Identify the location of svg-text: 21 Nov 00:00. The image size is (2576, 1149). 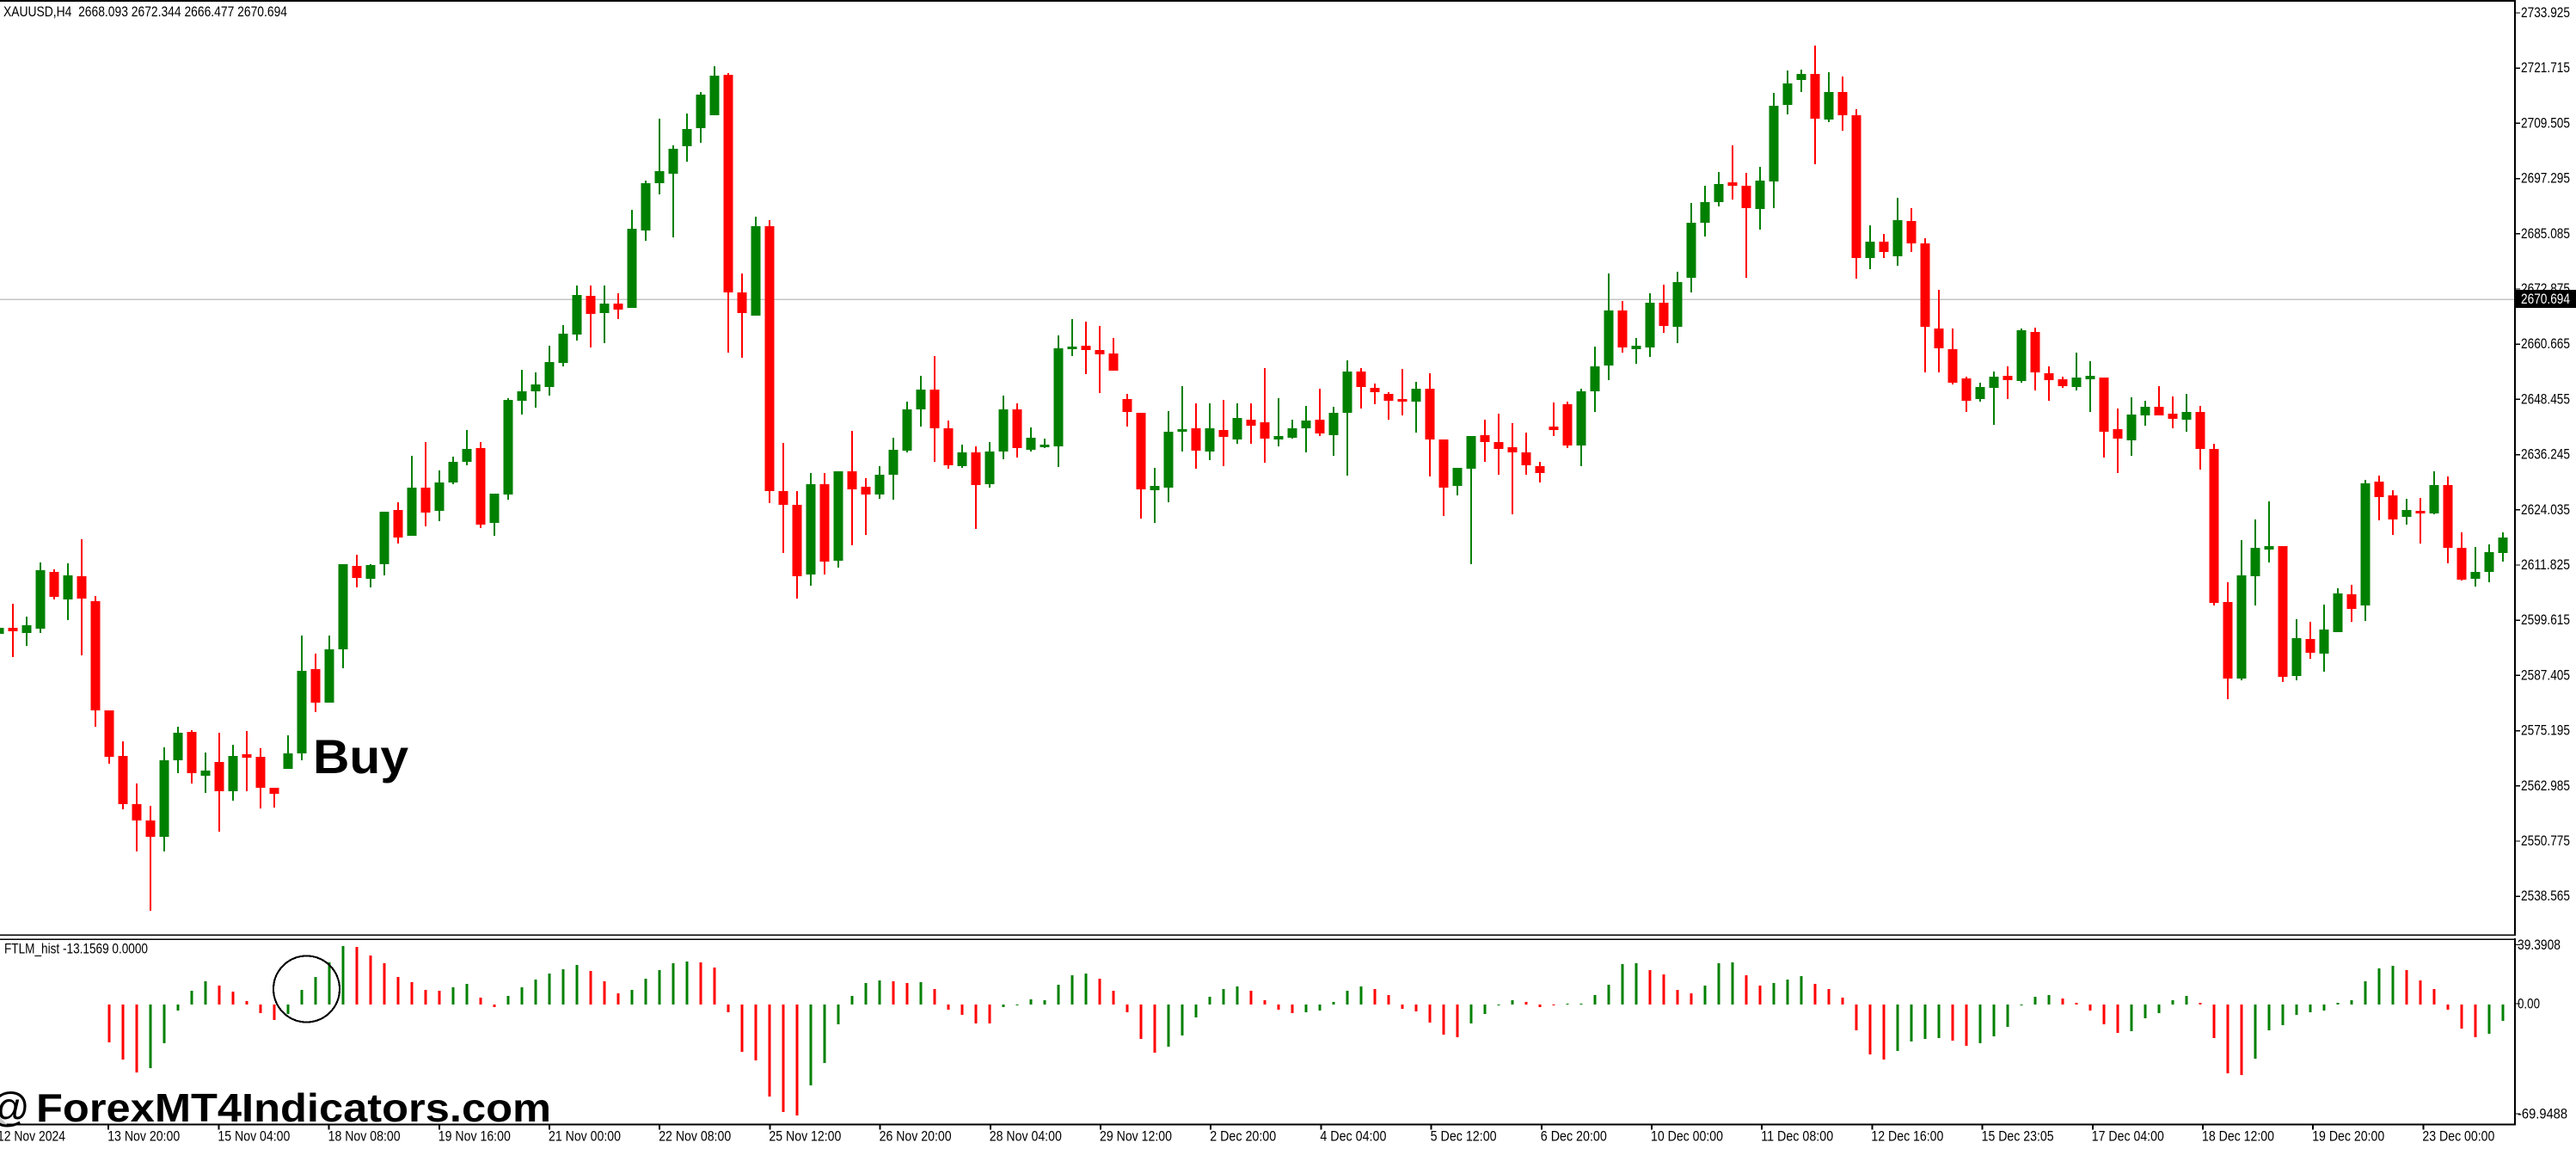
(585, 1137).